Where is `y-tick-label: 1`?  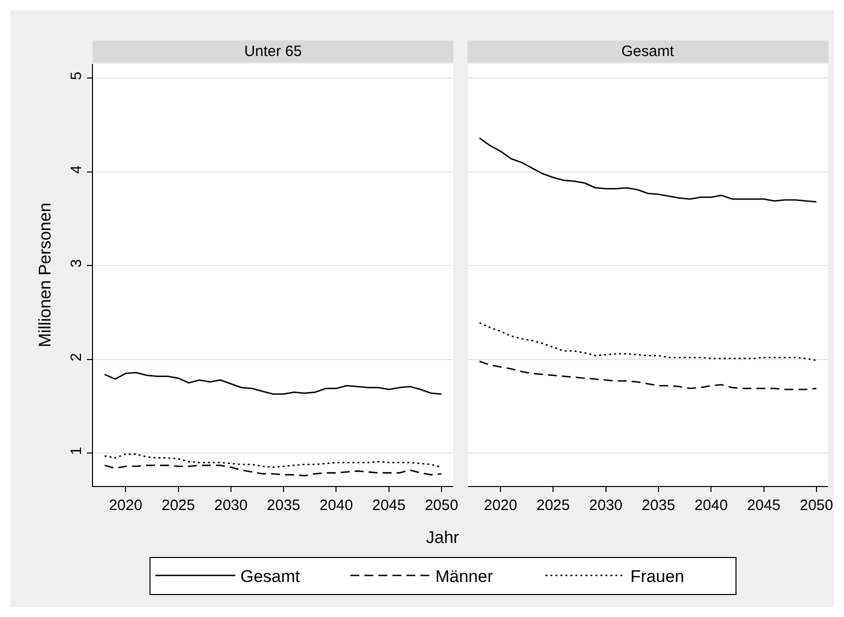
y-tick-label: 1 is located at coordinates (76, 451).